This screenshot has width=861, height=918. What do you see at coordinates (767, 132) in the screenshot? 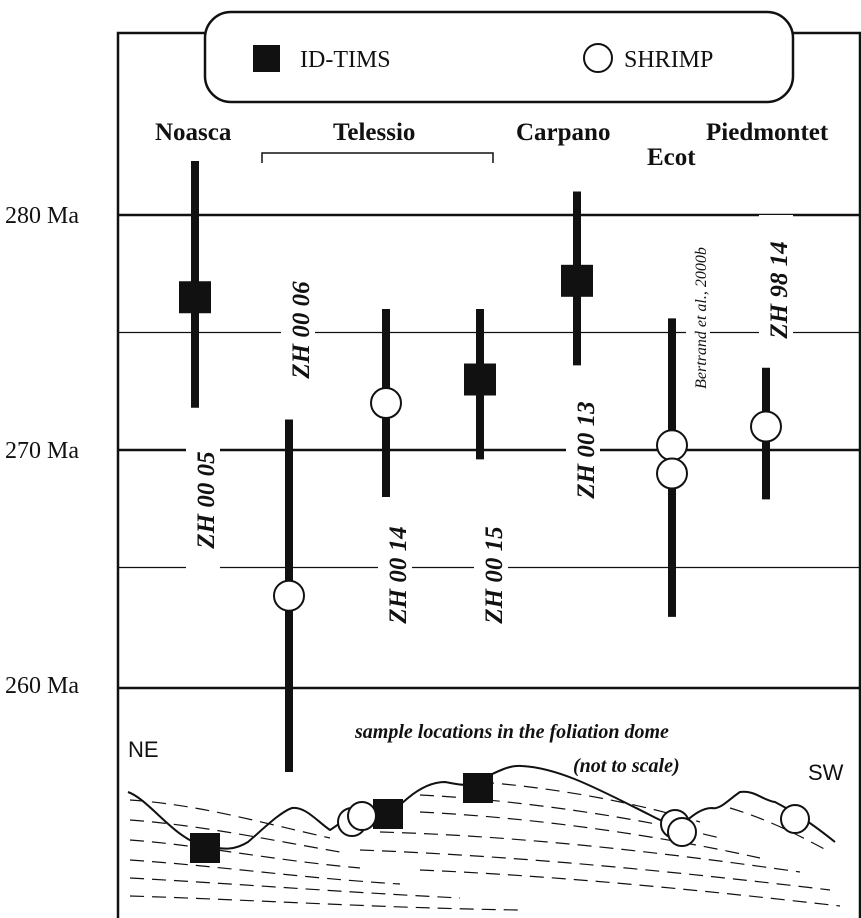
I see `location-label: Piedmontet` at bounding box center [767, 132].